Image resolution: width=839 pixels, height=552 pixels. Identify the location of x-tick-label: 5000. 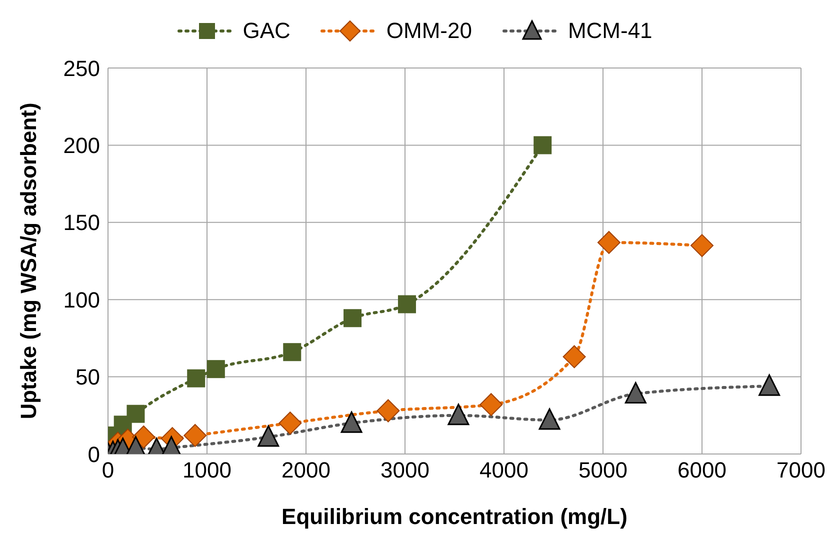
(603, 470).